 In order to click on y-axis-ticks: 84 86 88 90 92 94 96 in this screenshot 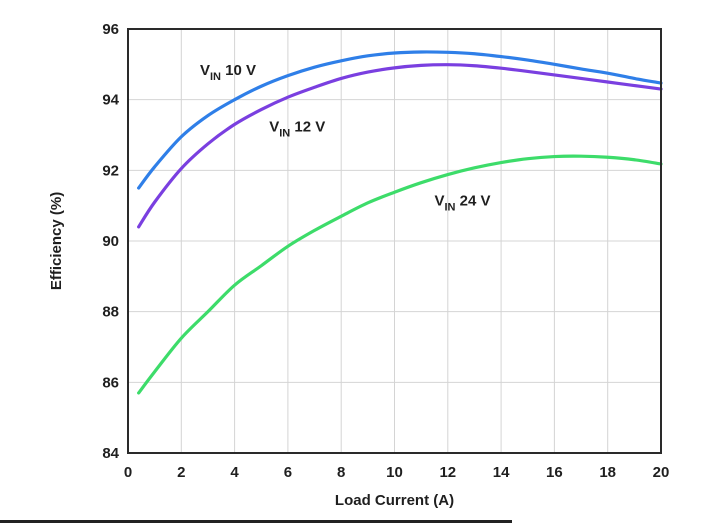, I will do `click(110, 241)`.